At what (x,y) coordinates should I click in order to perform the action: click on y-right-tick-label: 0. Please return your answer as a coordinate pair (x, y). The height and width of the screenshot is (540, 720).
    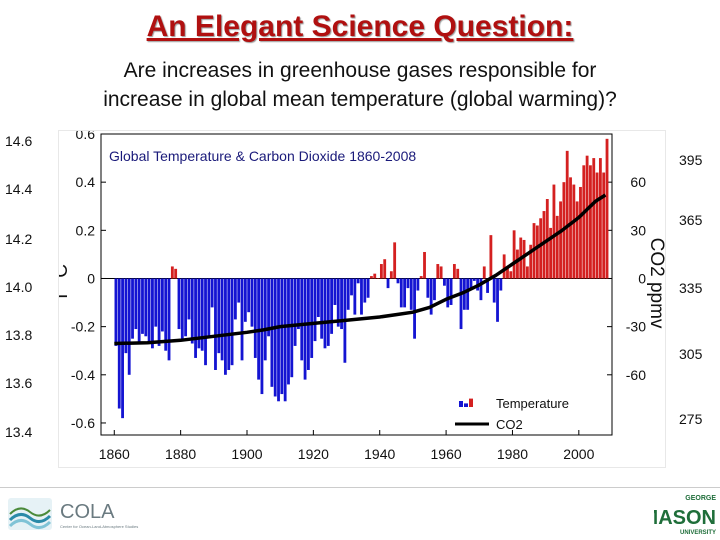
    Looking at the image, I should click on (642, 278).